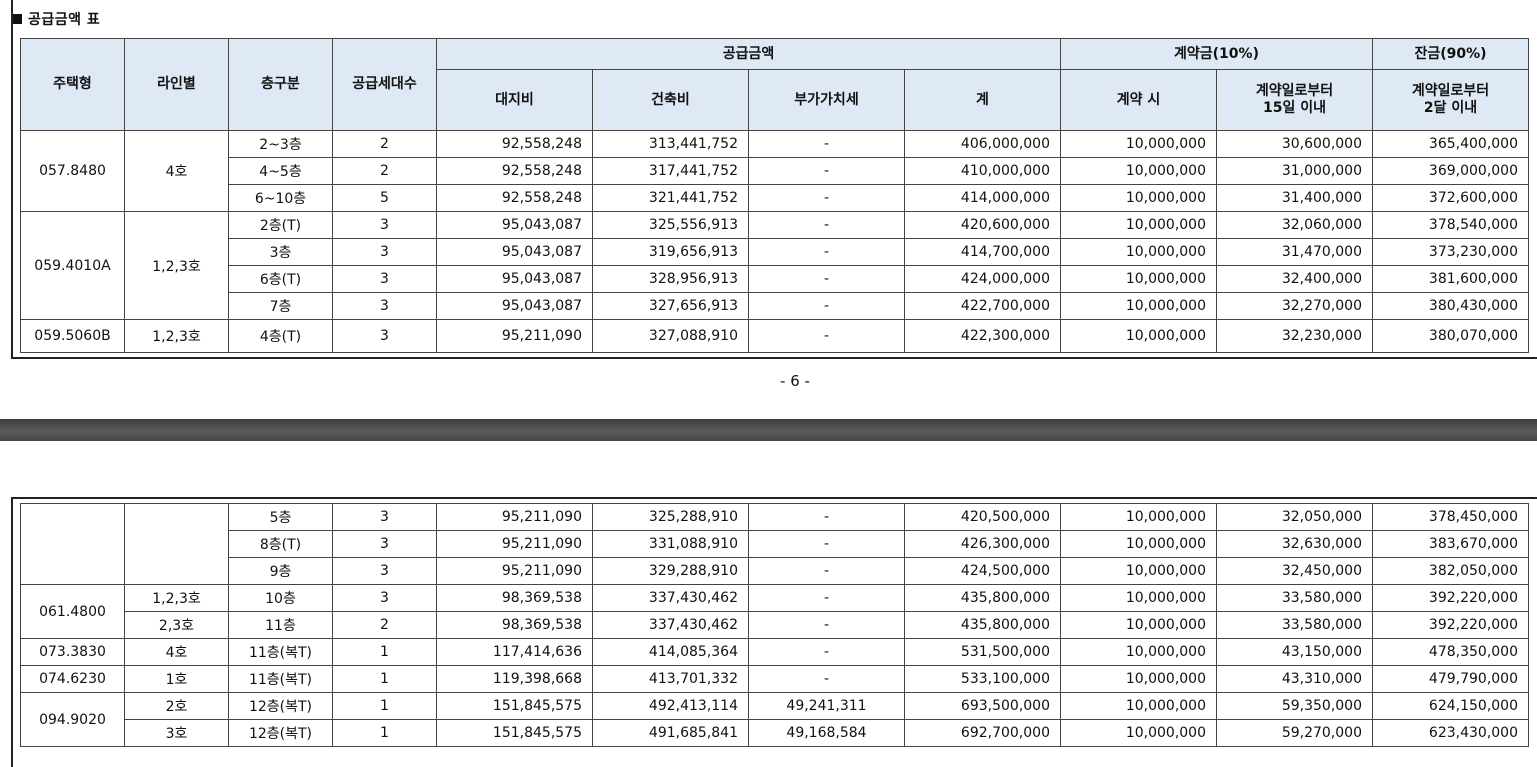  What do you see at coordinates (176, 544) in the screenshot?
I see `line-cell` at bounding box center [176, 544].